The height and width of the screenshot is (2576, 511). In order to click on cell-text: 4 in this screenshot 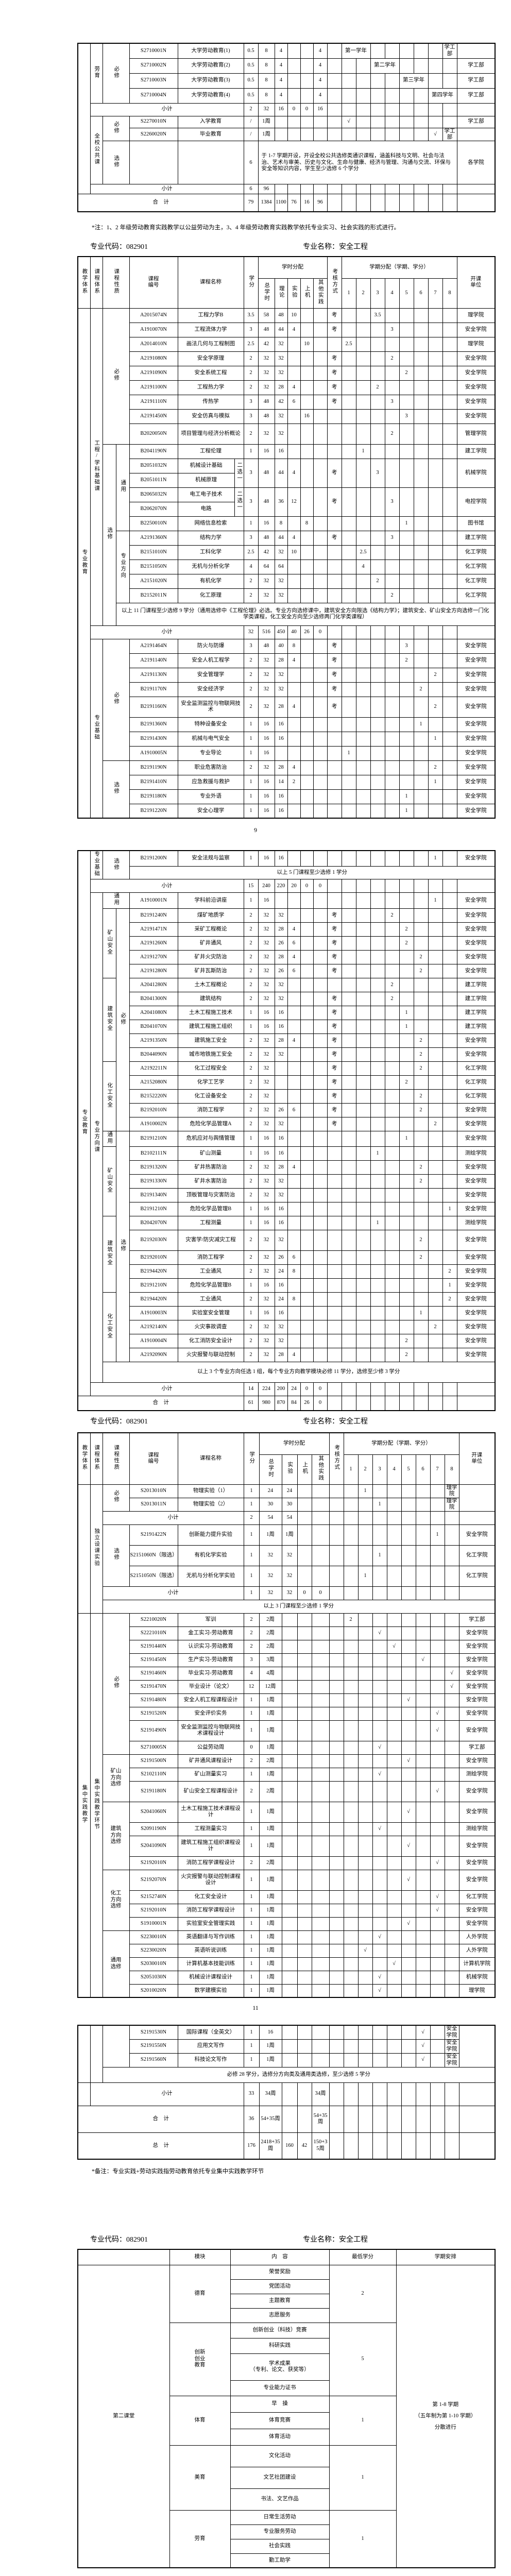, I will do `click(394, 1469)`.